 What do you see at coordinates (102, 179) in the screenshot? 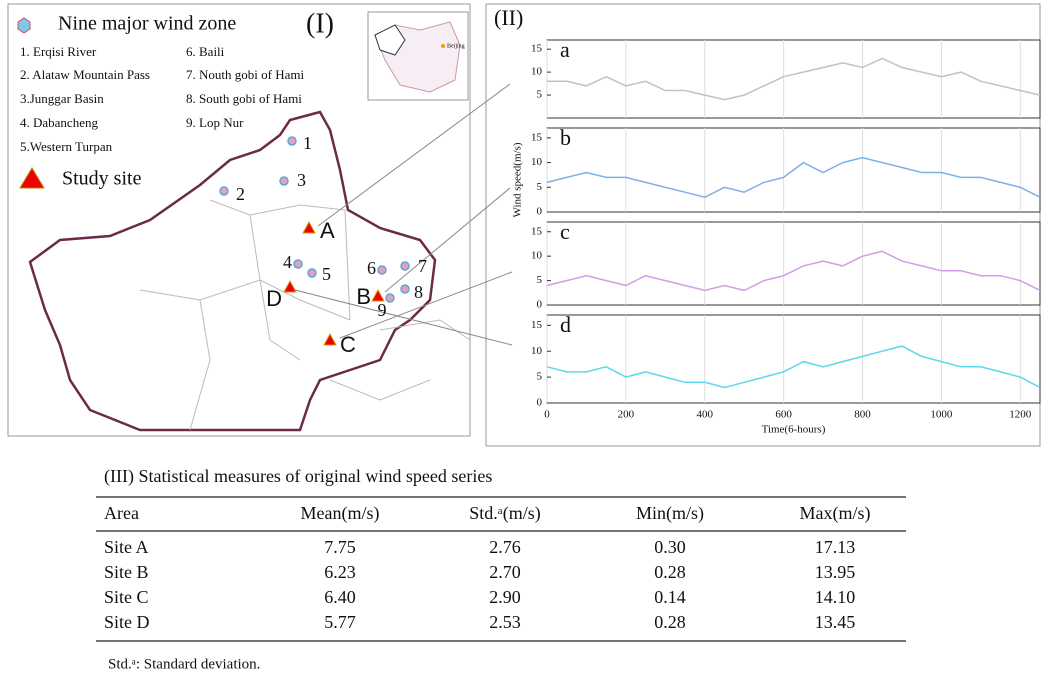
I see `legend-study-site: Study site` at bounding box center [102, 179].